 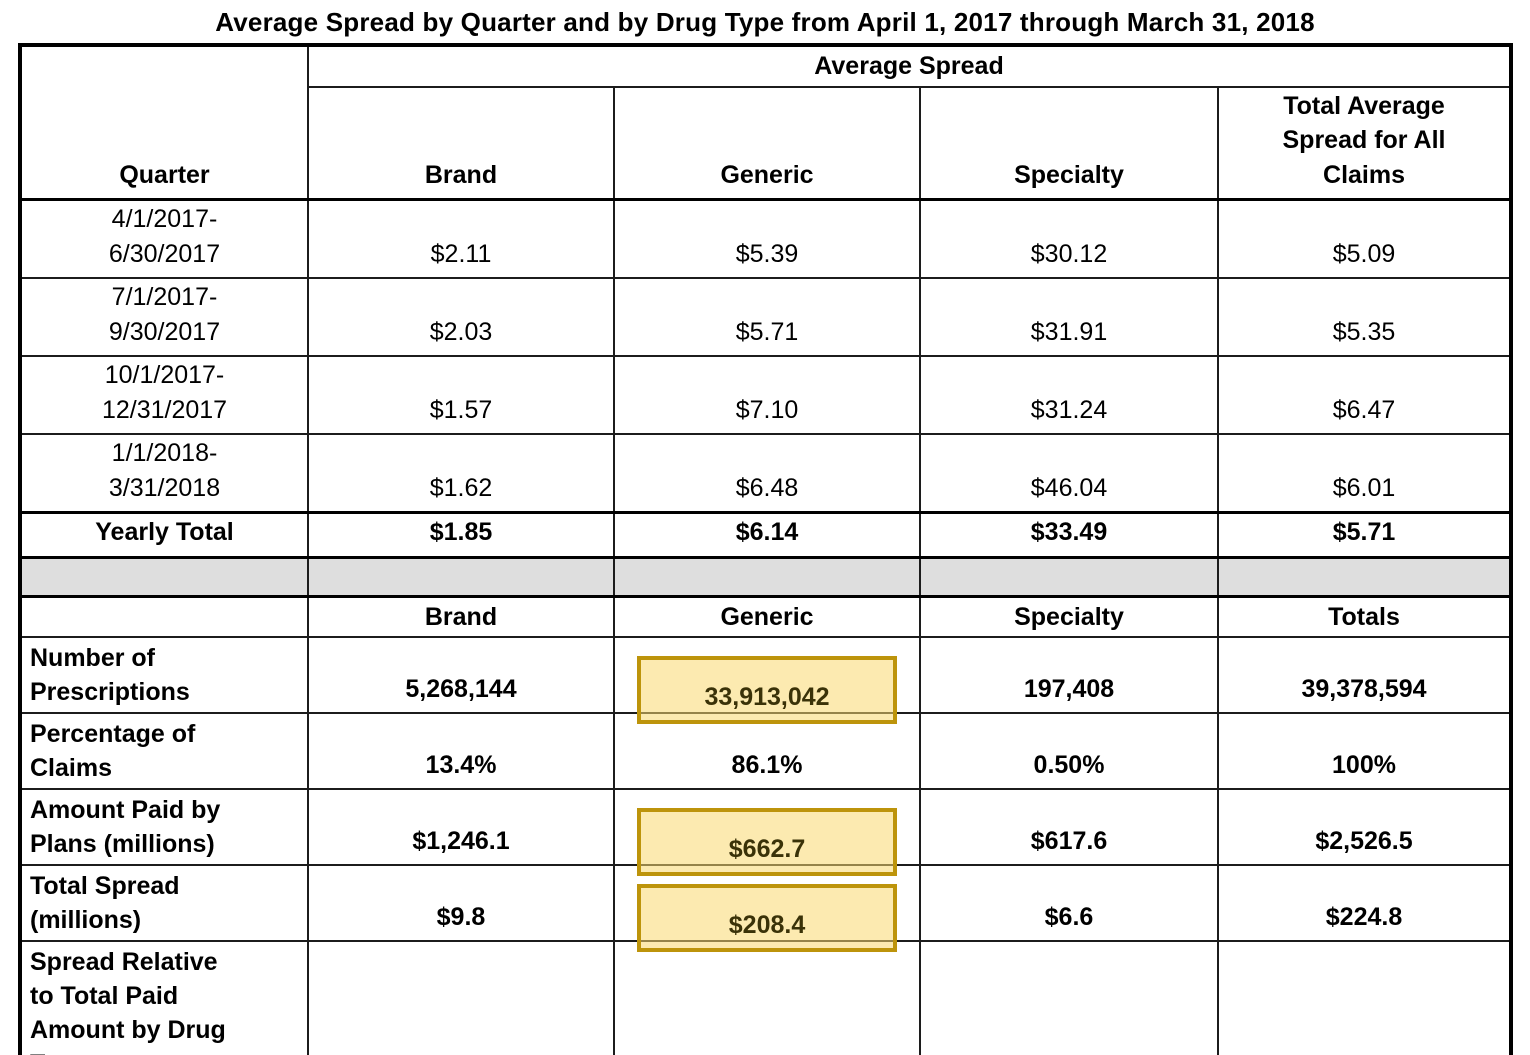 I want to click on specialty-value-cell: $30.12, so click(x=1069, y=238).